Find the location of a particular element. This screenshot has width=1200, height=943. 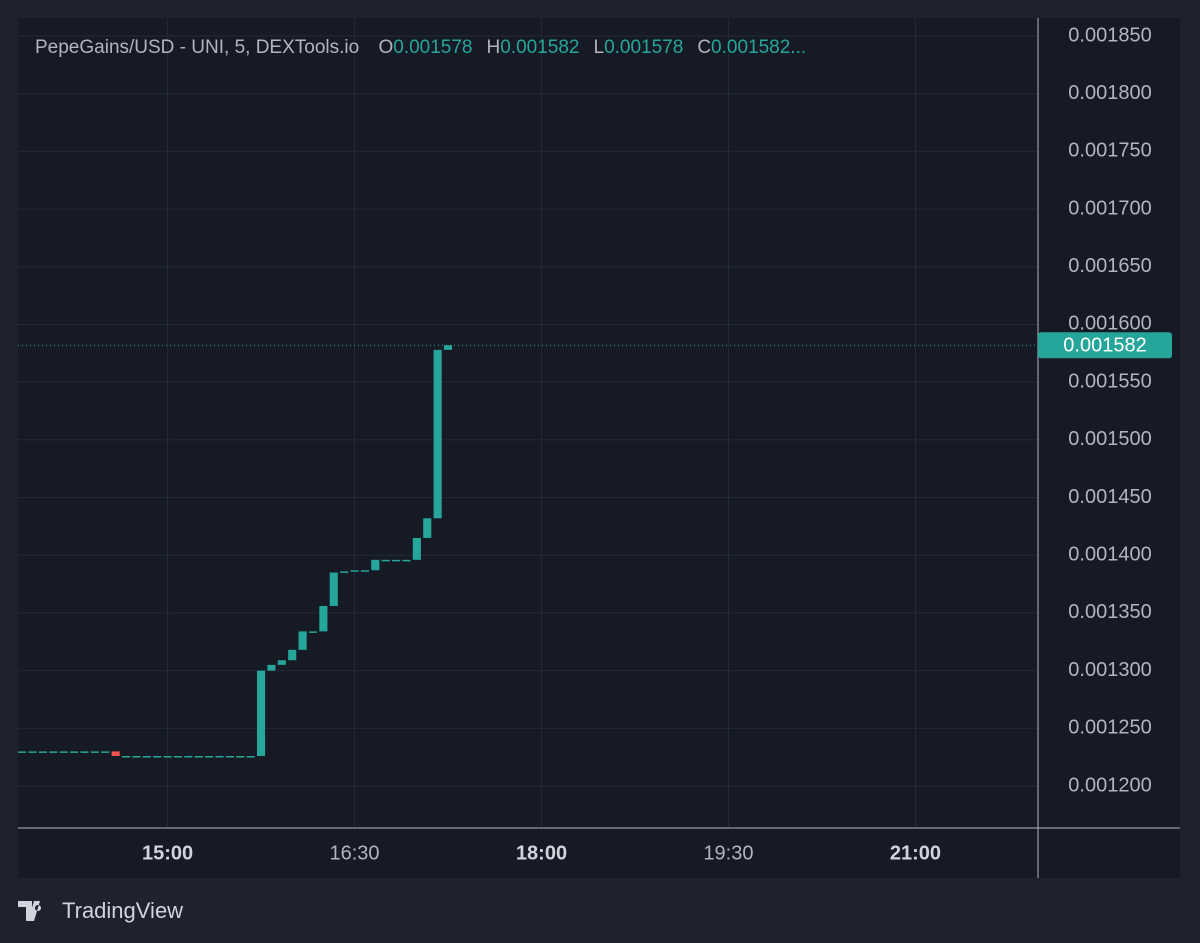

ohlc-label: C is located at coordinates (704, 47).